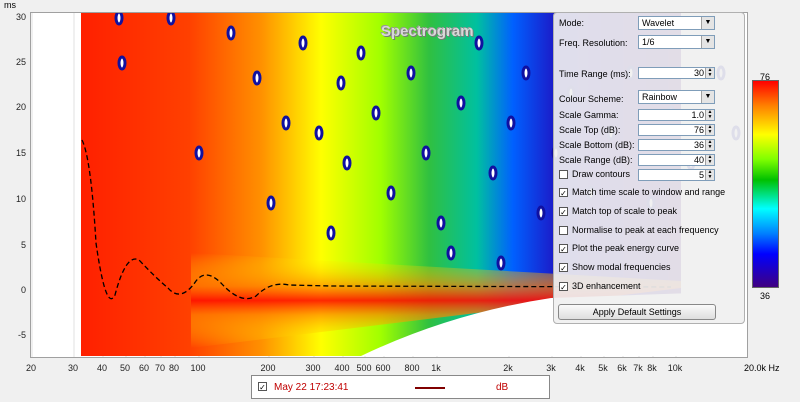  Describe the element at coordinates (160, 368) in the screenshot. I see `x-tick-label: 70` at that location.